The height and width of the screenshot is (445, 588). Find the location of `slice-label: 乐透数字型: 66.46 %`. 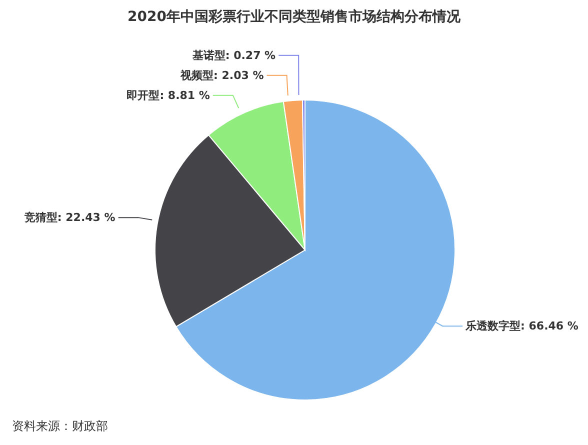

slice-label: 乐透数字型: 66.46 % is located at coordinates (521, 326).